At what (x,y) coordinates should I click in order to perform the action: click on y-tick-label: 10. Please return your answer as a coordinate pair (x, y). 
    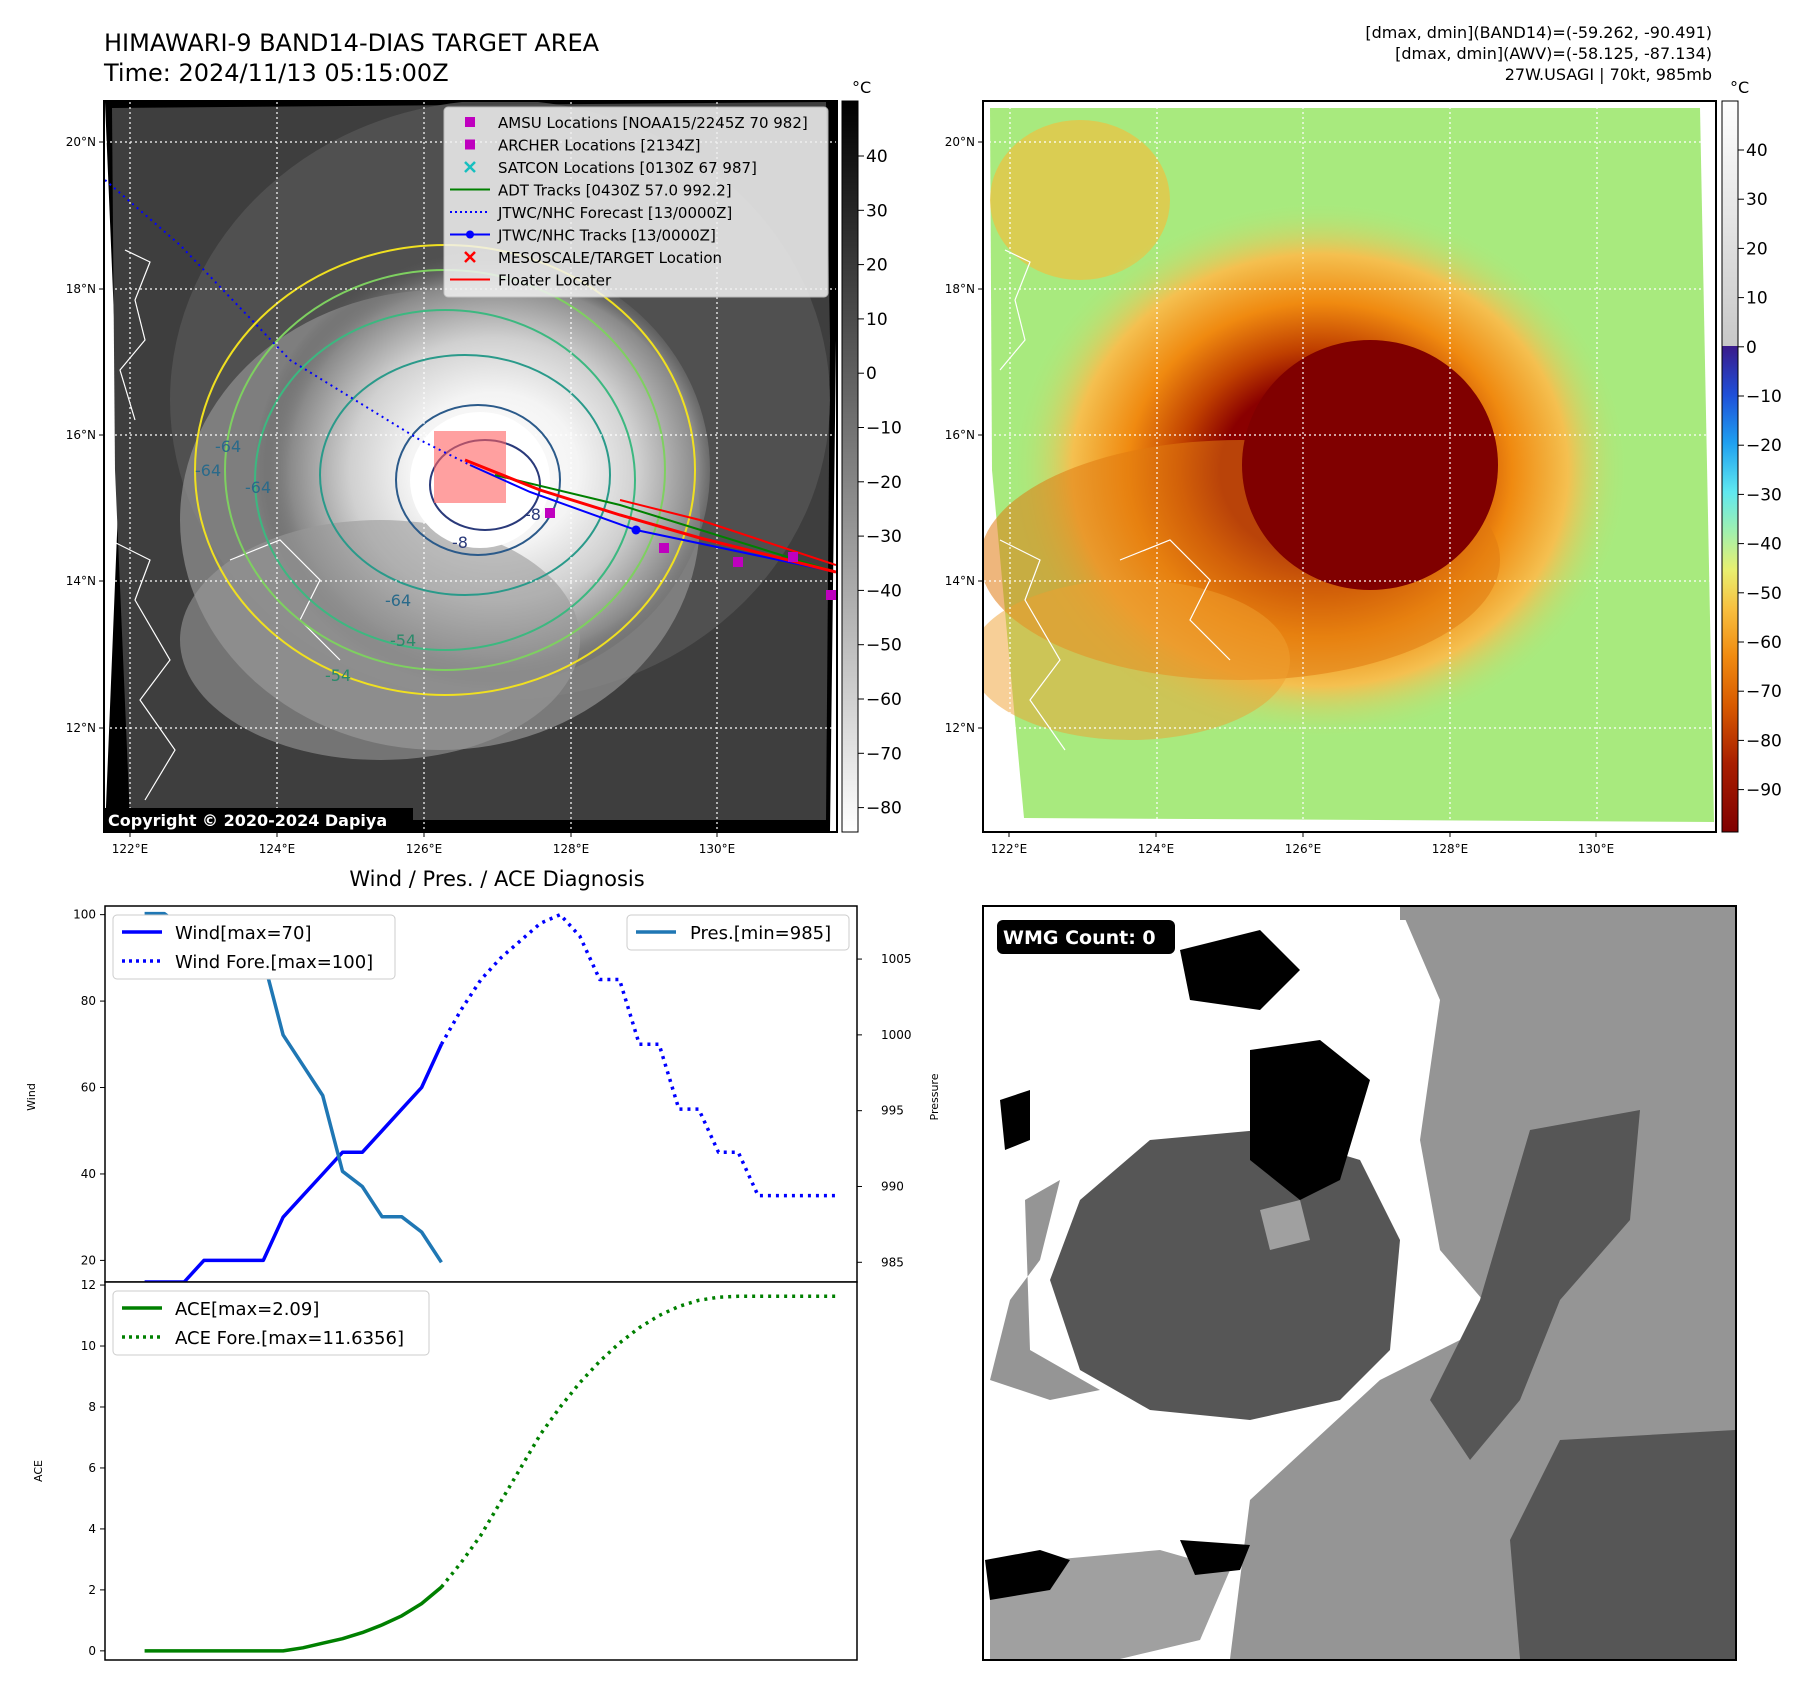
    Looking at the image, I should click on (88, 1346).